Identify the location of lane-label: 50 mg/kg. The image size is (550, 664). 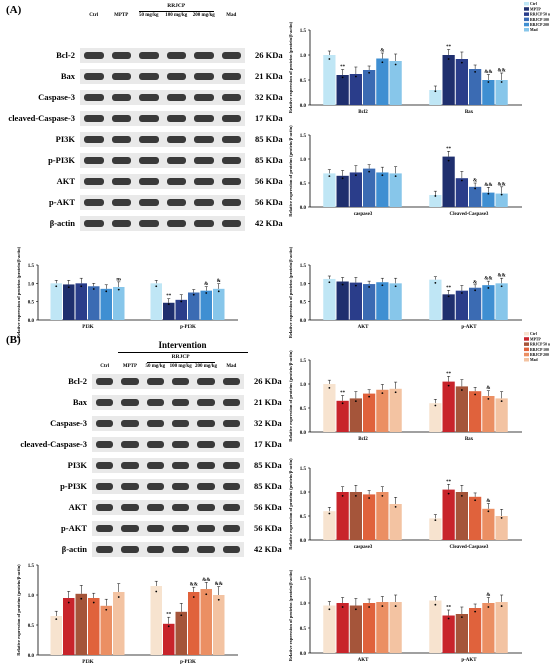
(148, 15).